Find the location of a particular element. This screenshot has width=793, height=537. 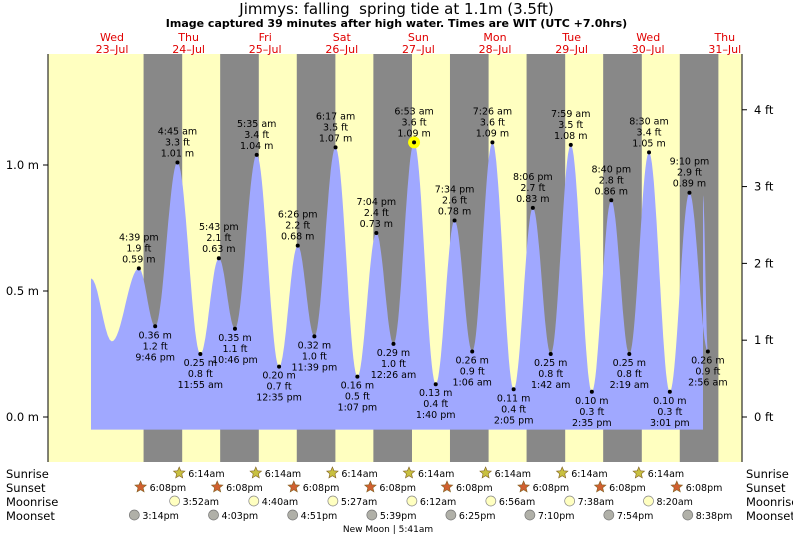

moonset-time: 4:51pm is located at coordinates (319, 516).